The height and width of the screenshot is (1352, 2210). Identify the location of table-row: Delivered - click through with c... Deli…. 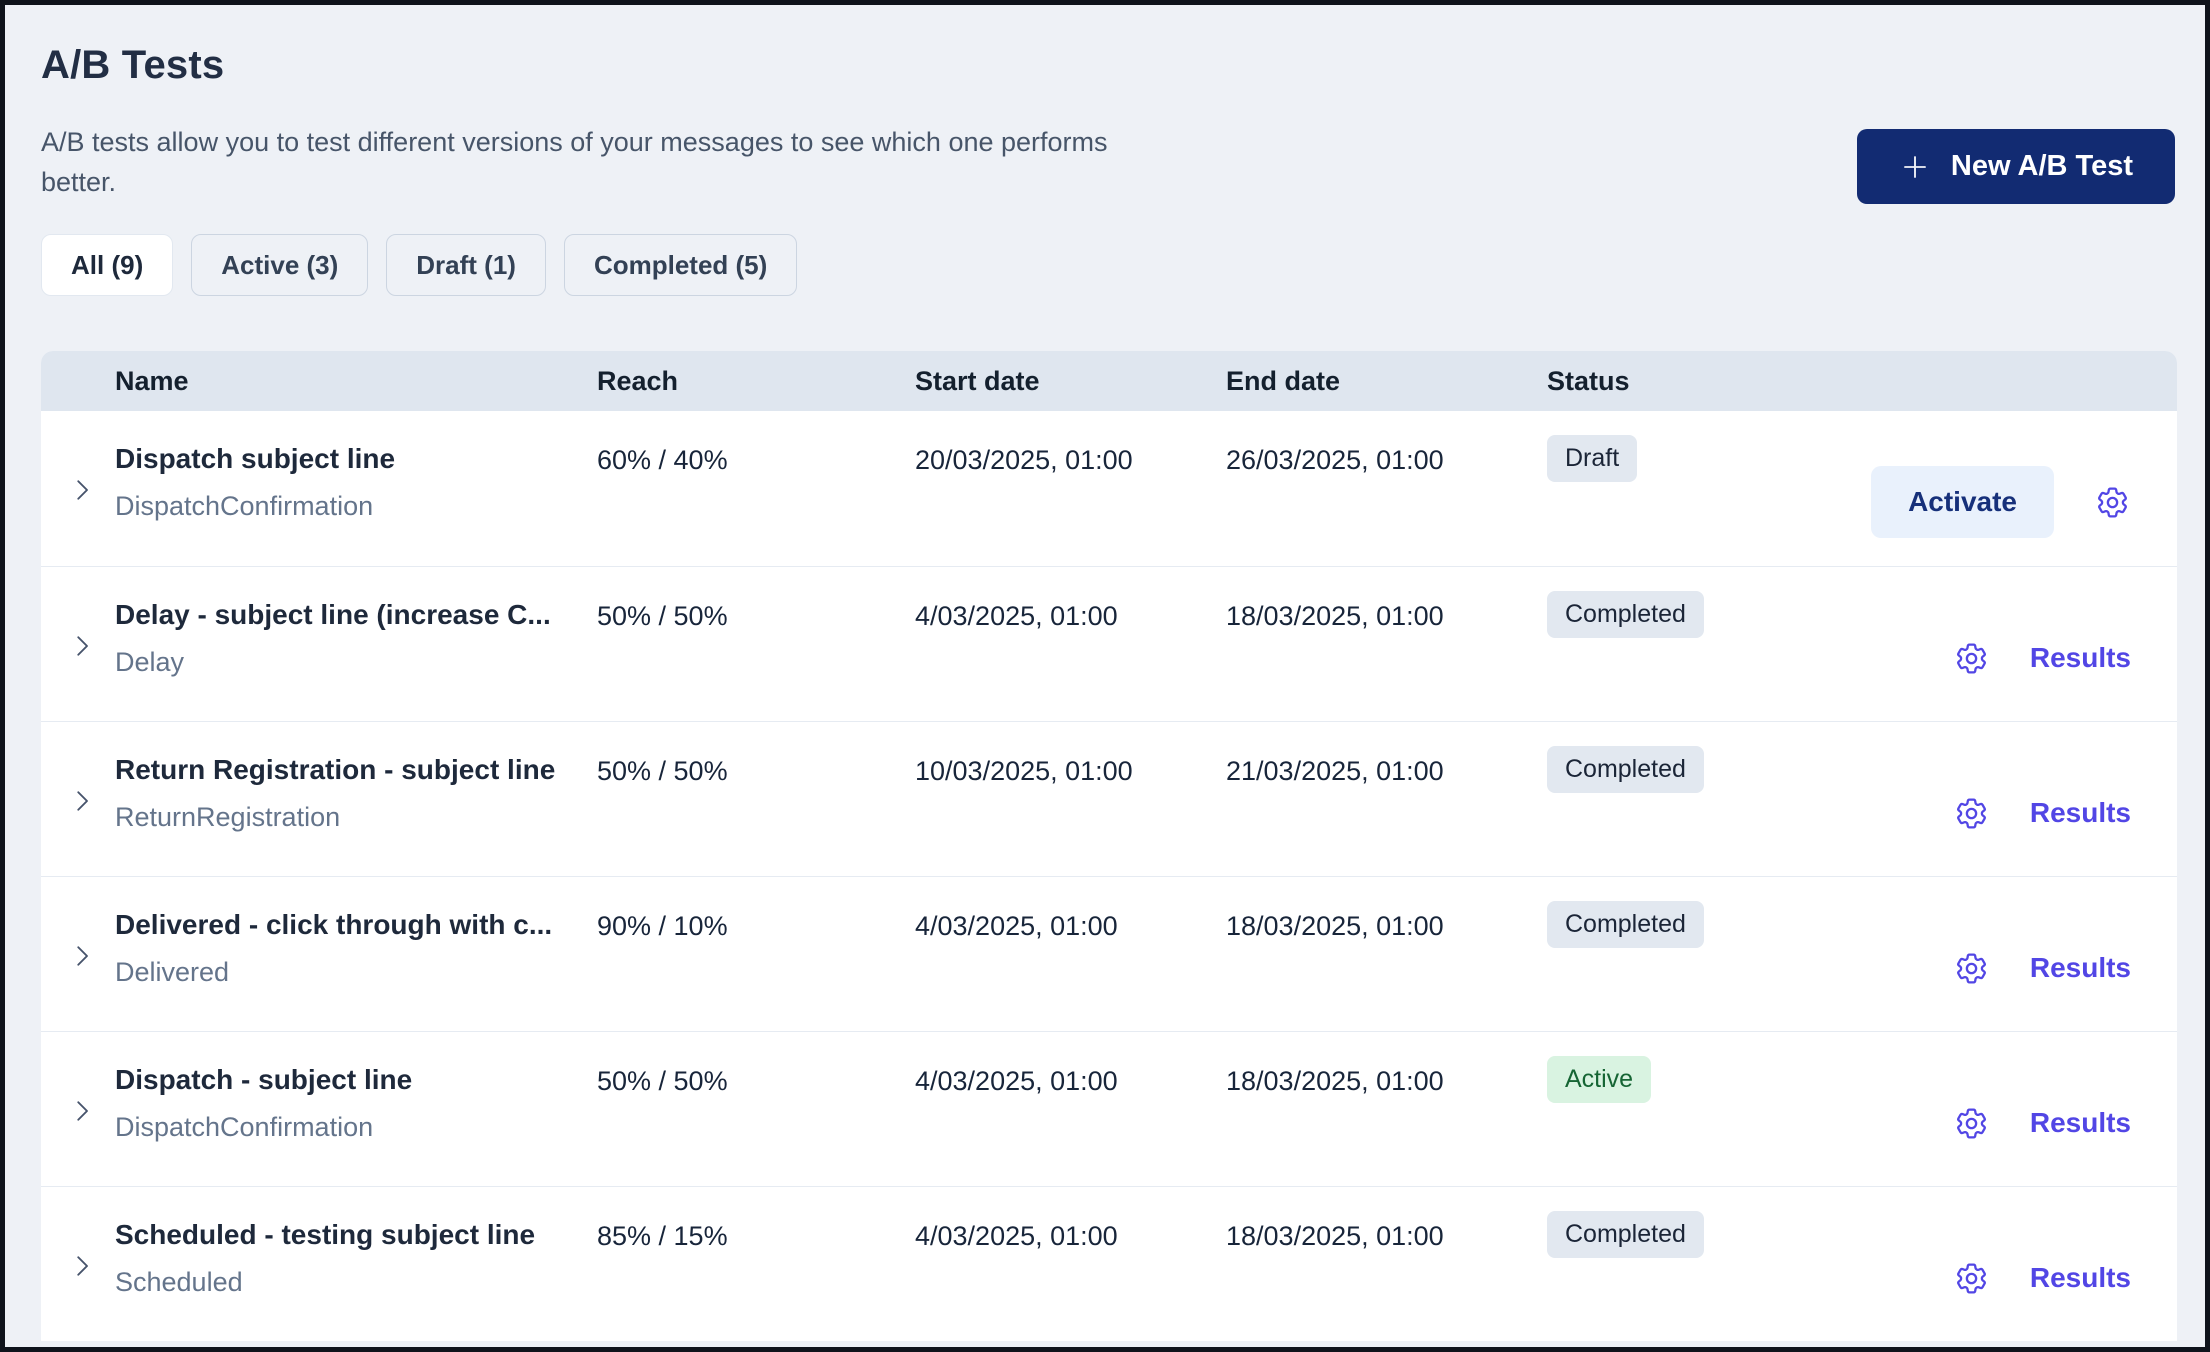
(1109, 953).